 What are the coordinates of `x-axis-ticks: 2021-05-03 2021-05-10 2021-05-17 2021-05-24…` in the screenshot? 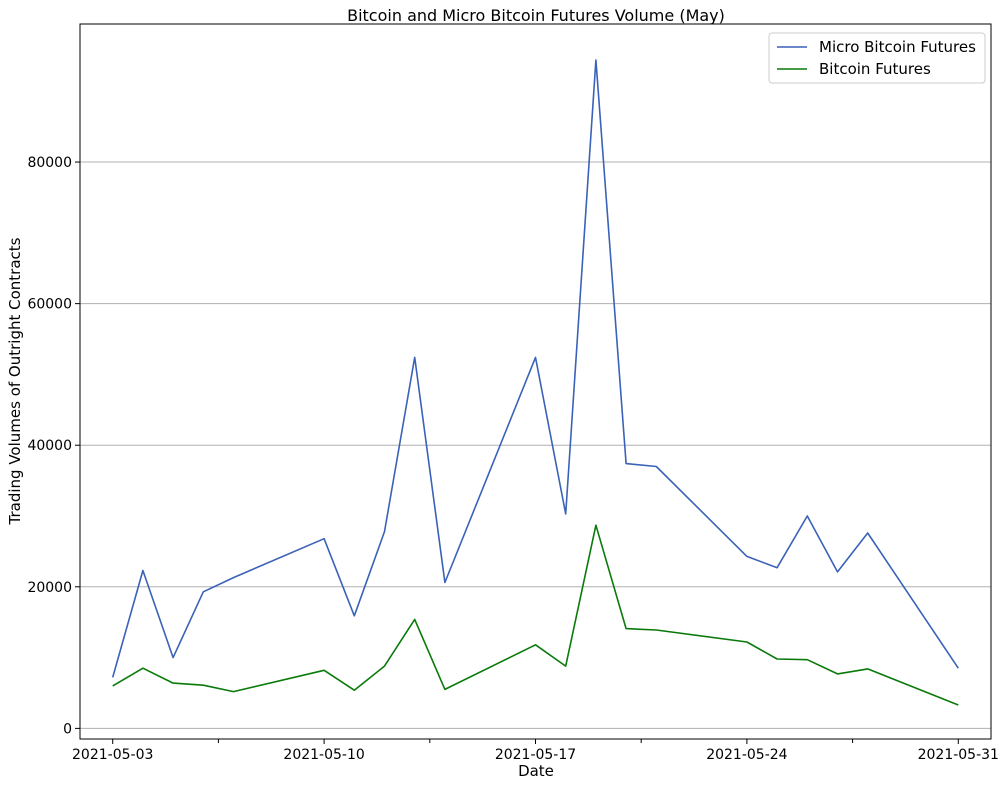 It's located at (535, 751).